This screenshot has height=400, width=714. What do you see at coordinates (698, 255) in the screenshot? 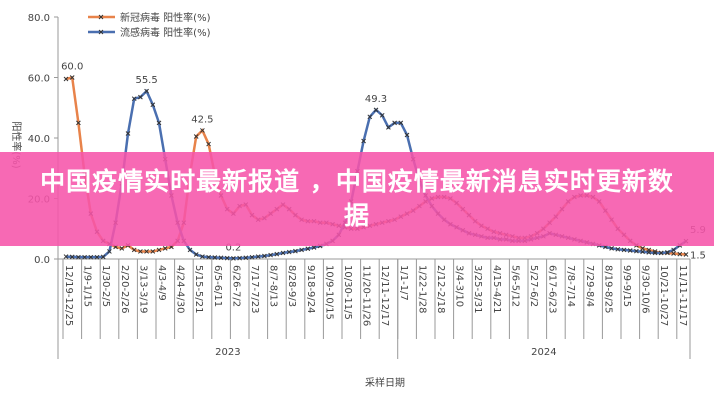
I see `data-label: 1.5` at bounding box center [698, 255].